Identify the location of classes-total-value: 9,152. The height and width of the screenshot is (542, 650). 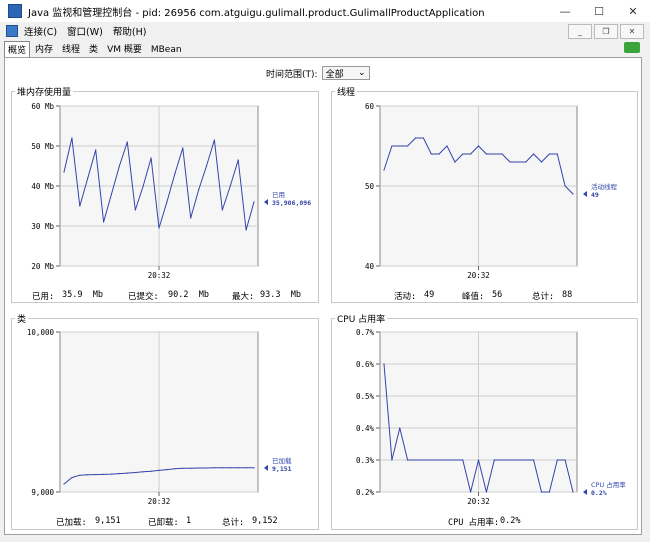
(265, 521).